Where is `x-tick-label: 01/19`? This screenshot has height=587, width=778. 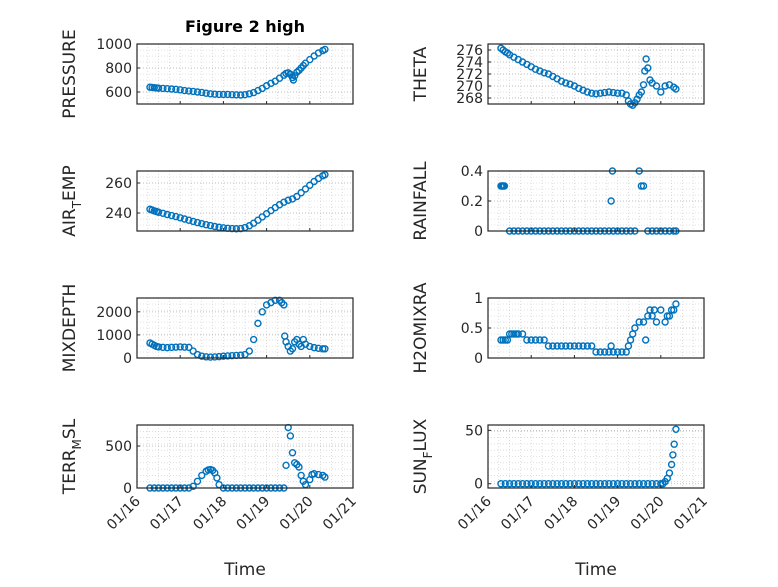 x-tick-label: 01/19 is located at coordinates (254, 514).